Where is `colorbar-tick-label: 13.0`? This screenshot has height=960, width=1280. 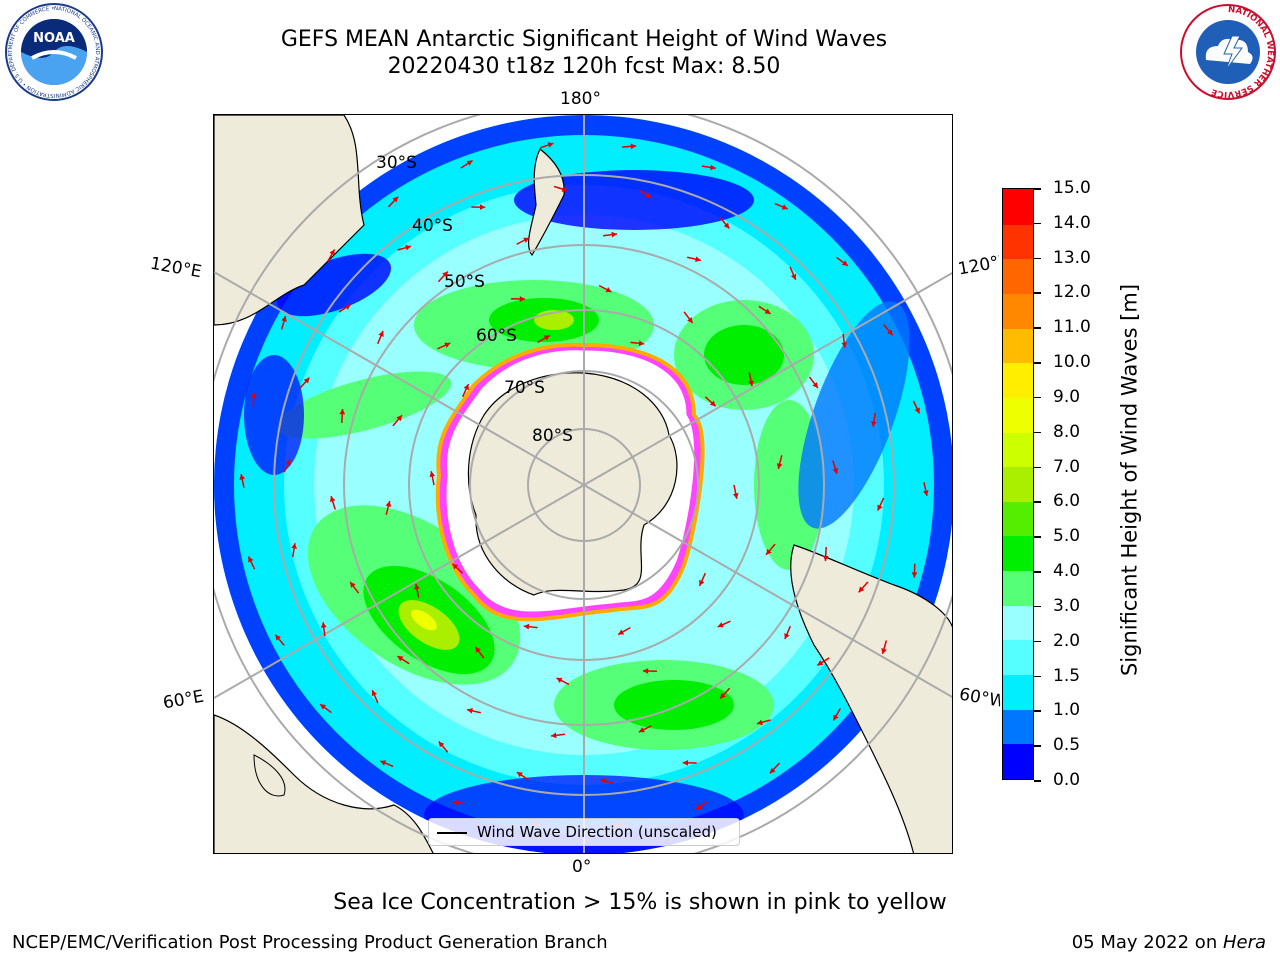
colorbar-tick-label: 13.0 is located at coordinates (1072, 257).